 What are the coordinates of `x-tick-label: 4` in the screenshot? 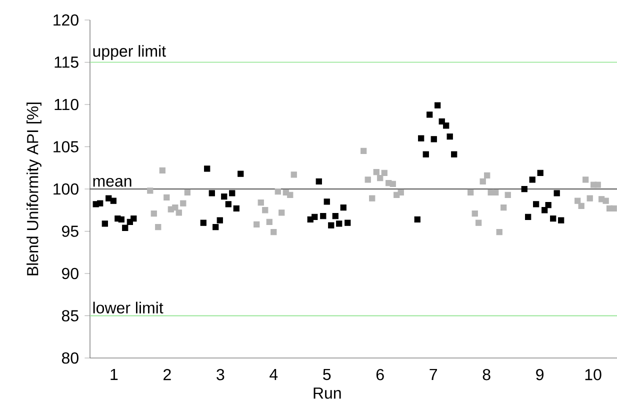 It's located at (274, 374).